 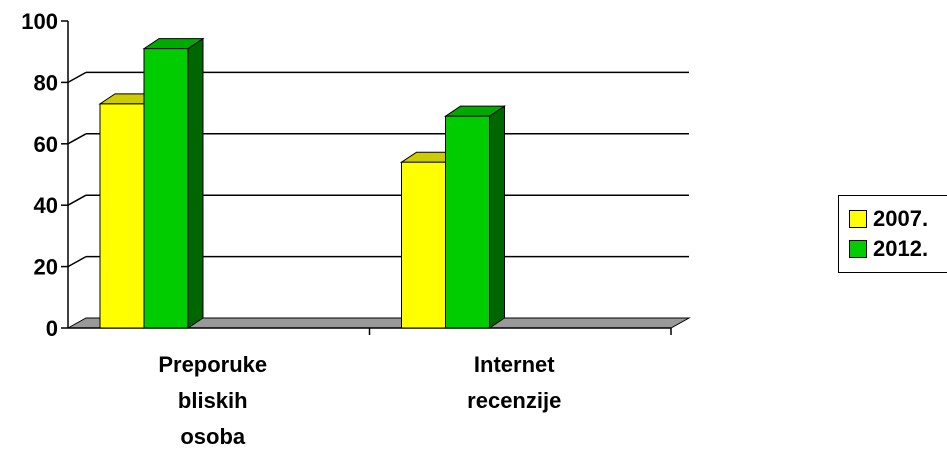 I want to click on x-category-label-line: bliskih, so click(x=213, y=400).